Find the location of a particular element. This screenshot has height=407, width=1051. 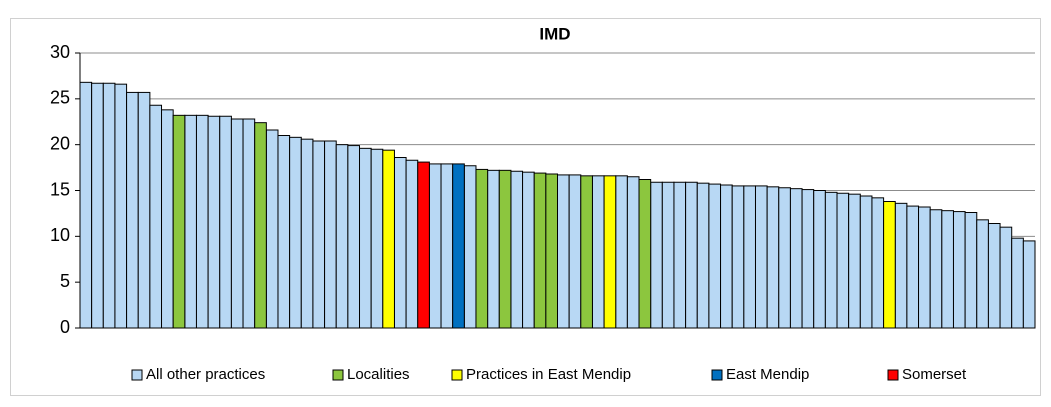

y-tick-label: 0 is located at coordinates (65, 327).